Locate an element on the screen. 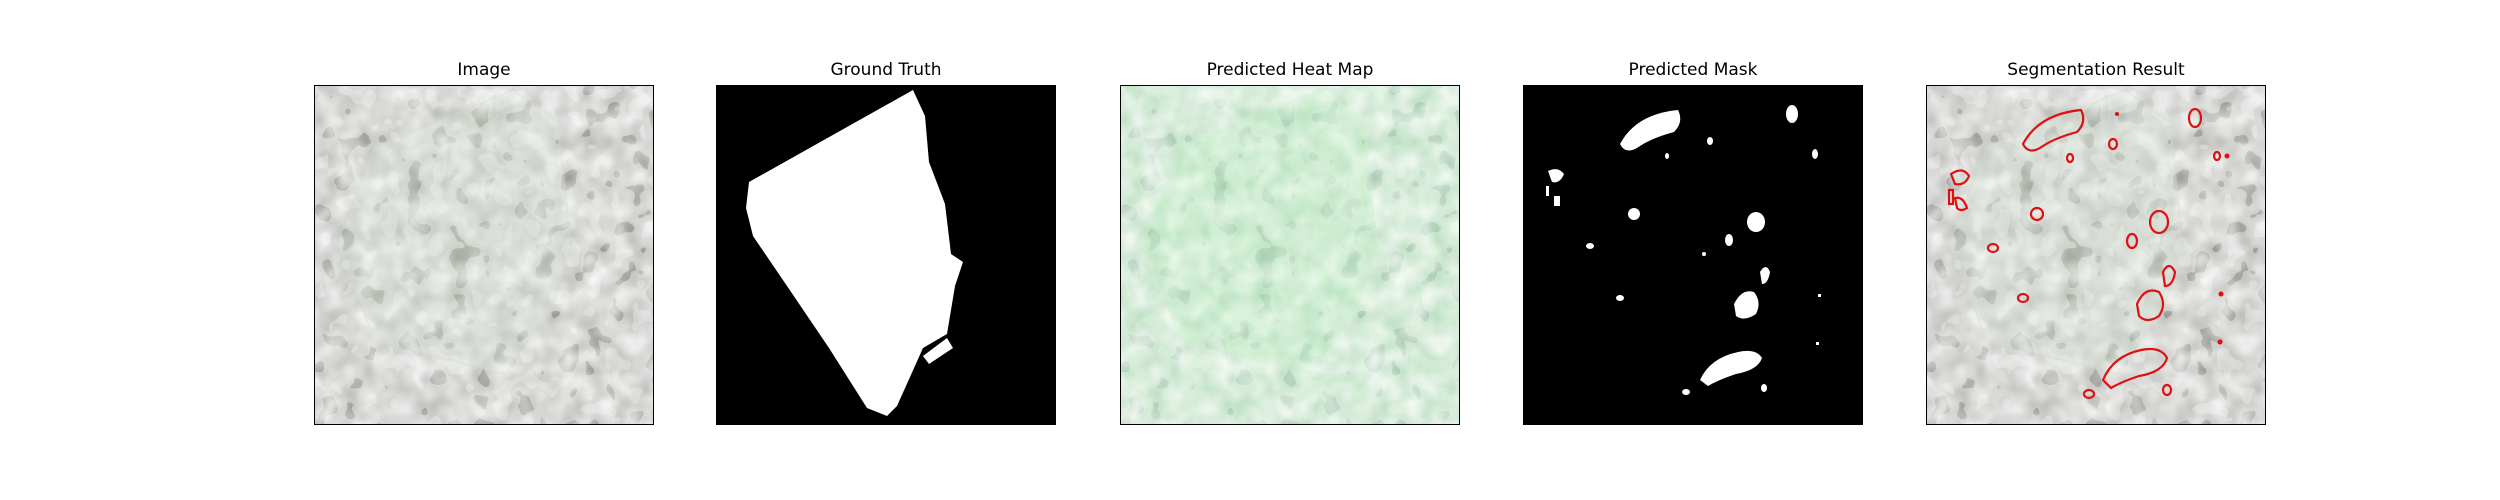  predicted-blobs is located at coordinates (1683, 250).